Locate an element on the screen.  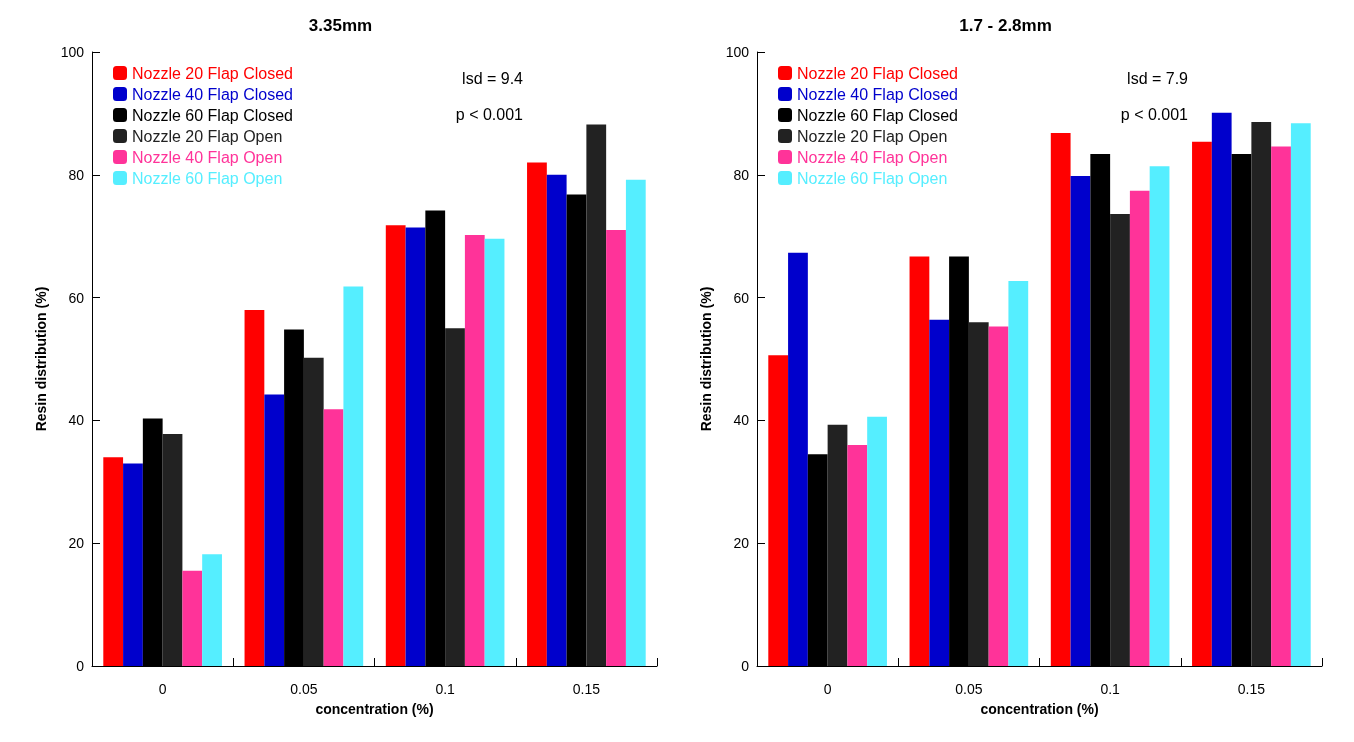
annotation: lsd = 9.4 is located at coordinates (493, 78).